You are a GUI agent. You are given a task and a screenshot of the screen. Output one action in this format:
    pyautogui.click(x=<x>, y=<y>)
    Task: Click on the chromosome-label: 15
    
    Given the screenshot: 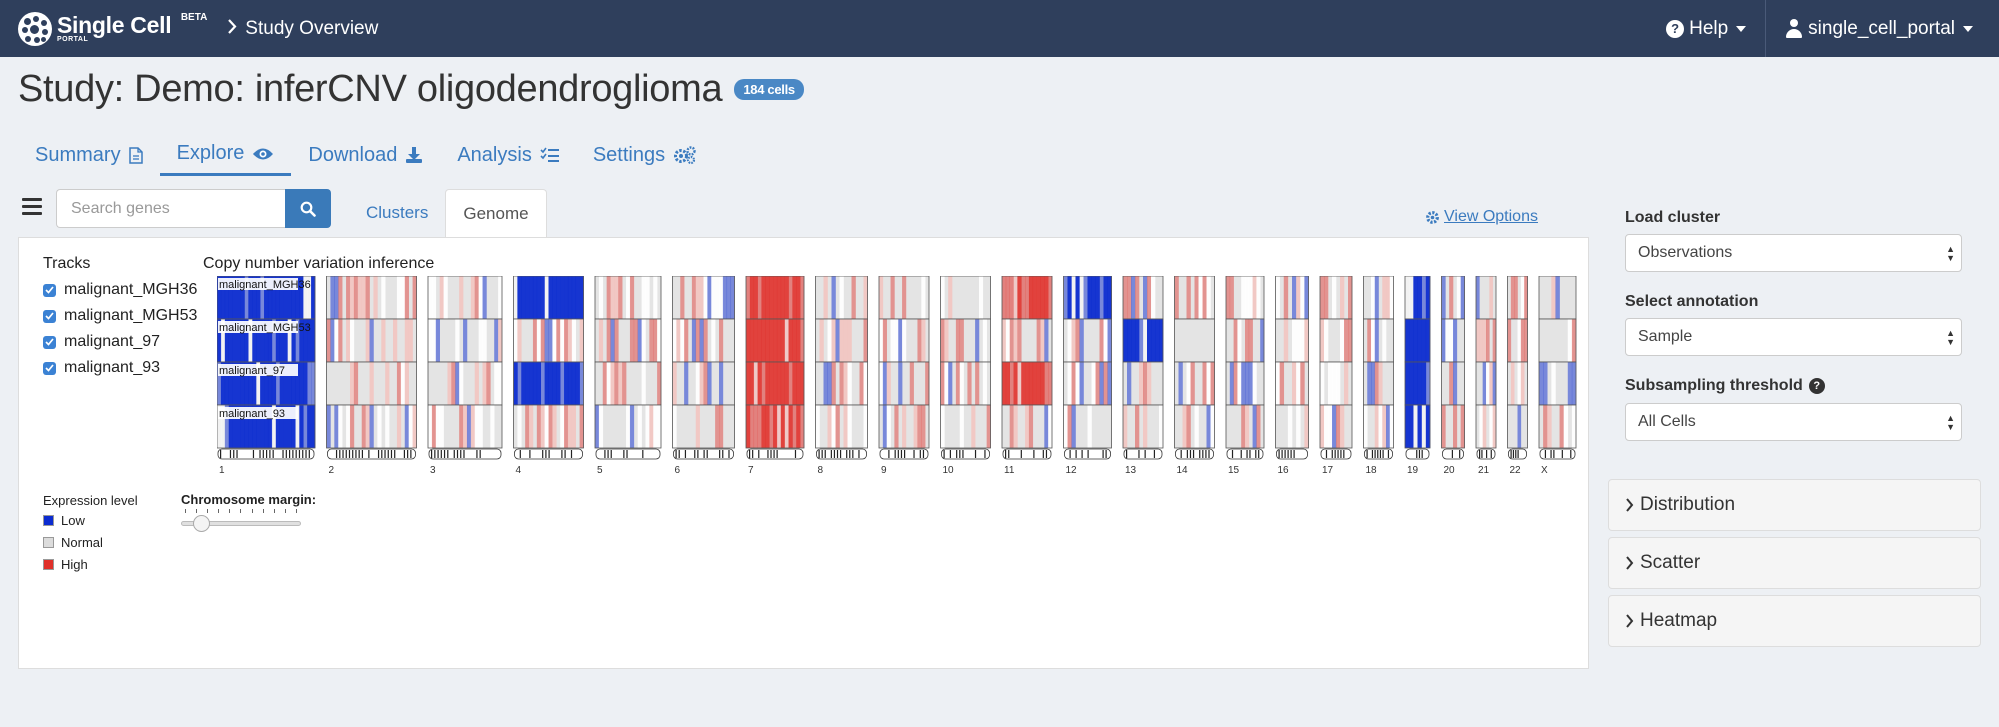 What is the action you would take?
    pyautogui.click(x=1234, y=469)
    